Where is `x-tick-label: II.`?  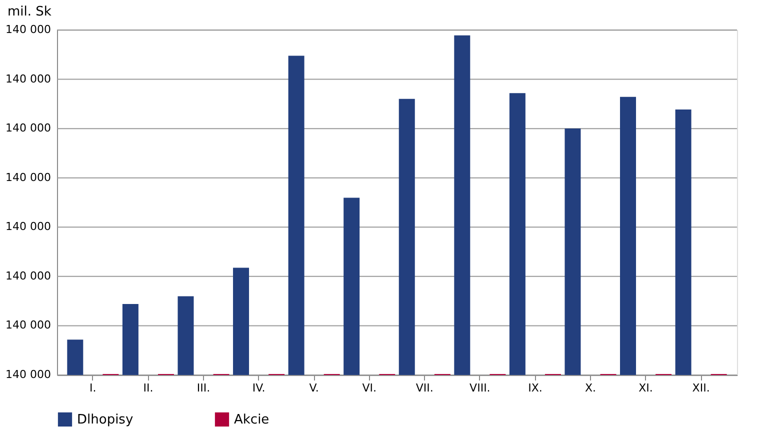 x-tick-label: II. is located at coordinates (148, 388).